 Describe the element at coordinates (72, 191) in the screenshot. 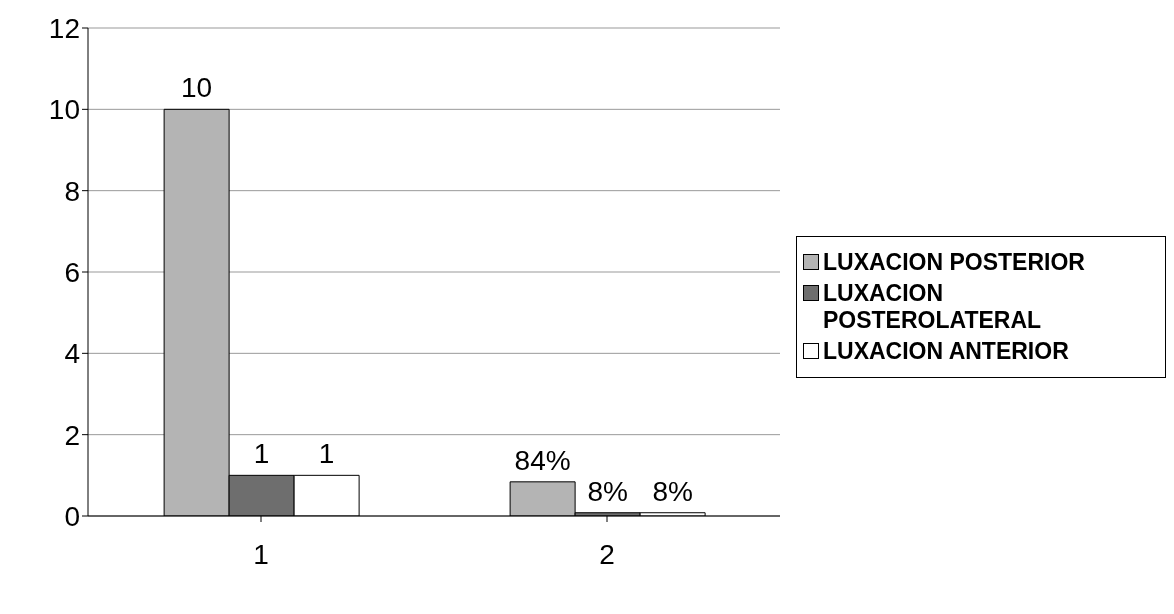

I see `y-tick-label: 8` at that location.